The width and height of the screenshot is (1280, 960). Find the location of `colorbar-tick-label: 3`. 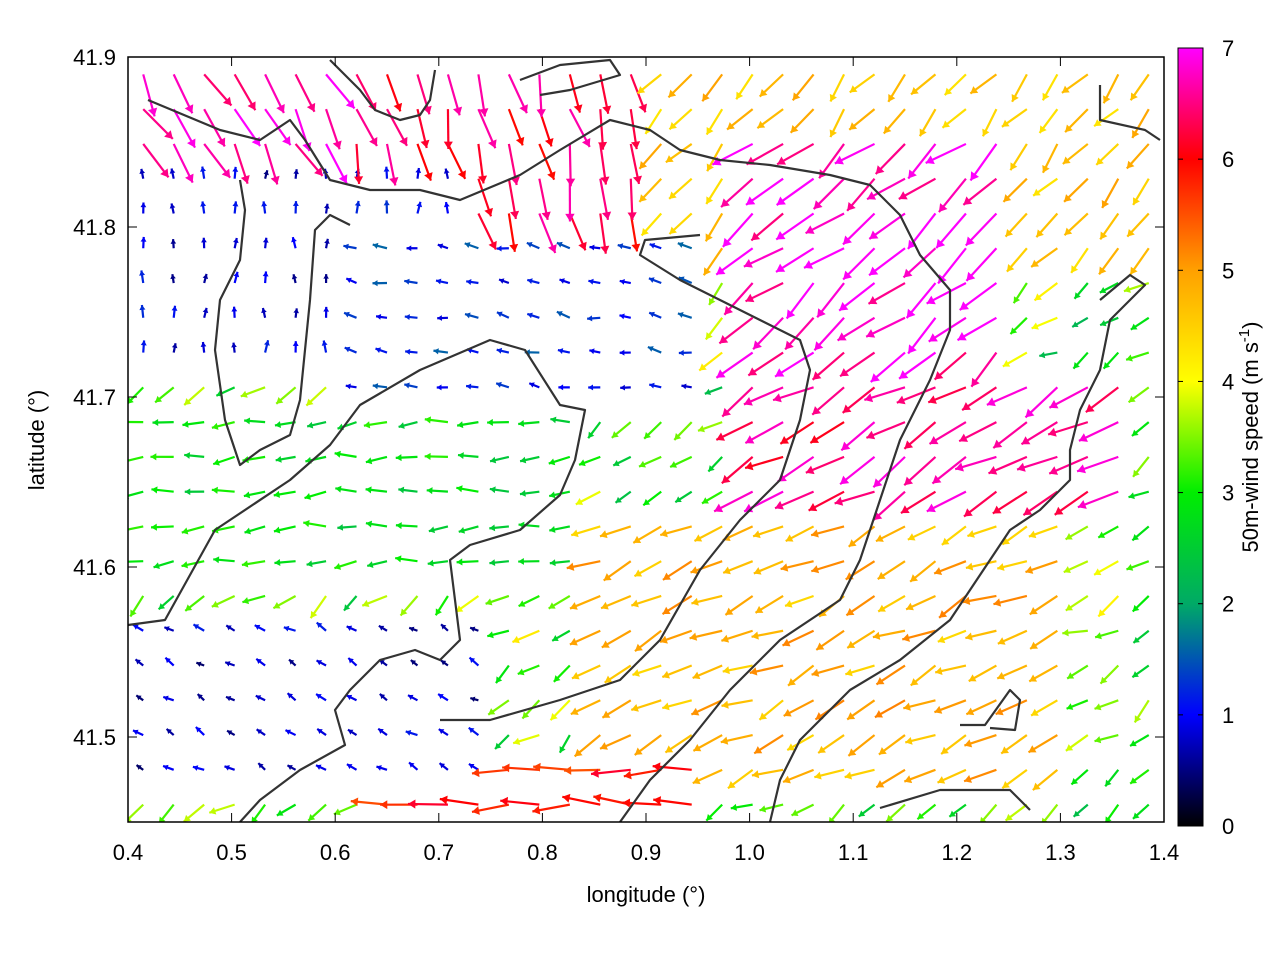

colorbar-tick-label: 3 is located at coordinates (1228, 493).